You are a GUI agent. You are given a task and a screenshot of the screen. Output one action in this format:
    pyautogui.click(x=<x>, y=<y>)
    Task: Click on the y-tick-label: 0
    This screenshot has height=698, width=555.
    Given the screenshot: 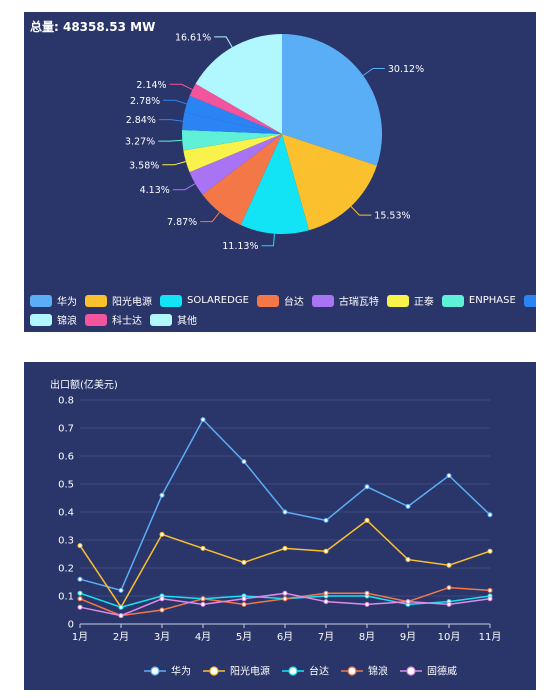 What is the action you would take?
    pyautogui.click(x=71, y=625)
    